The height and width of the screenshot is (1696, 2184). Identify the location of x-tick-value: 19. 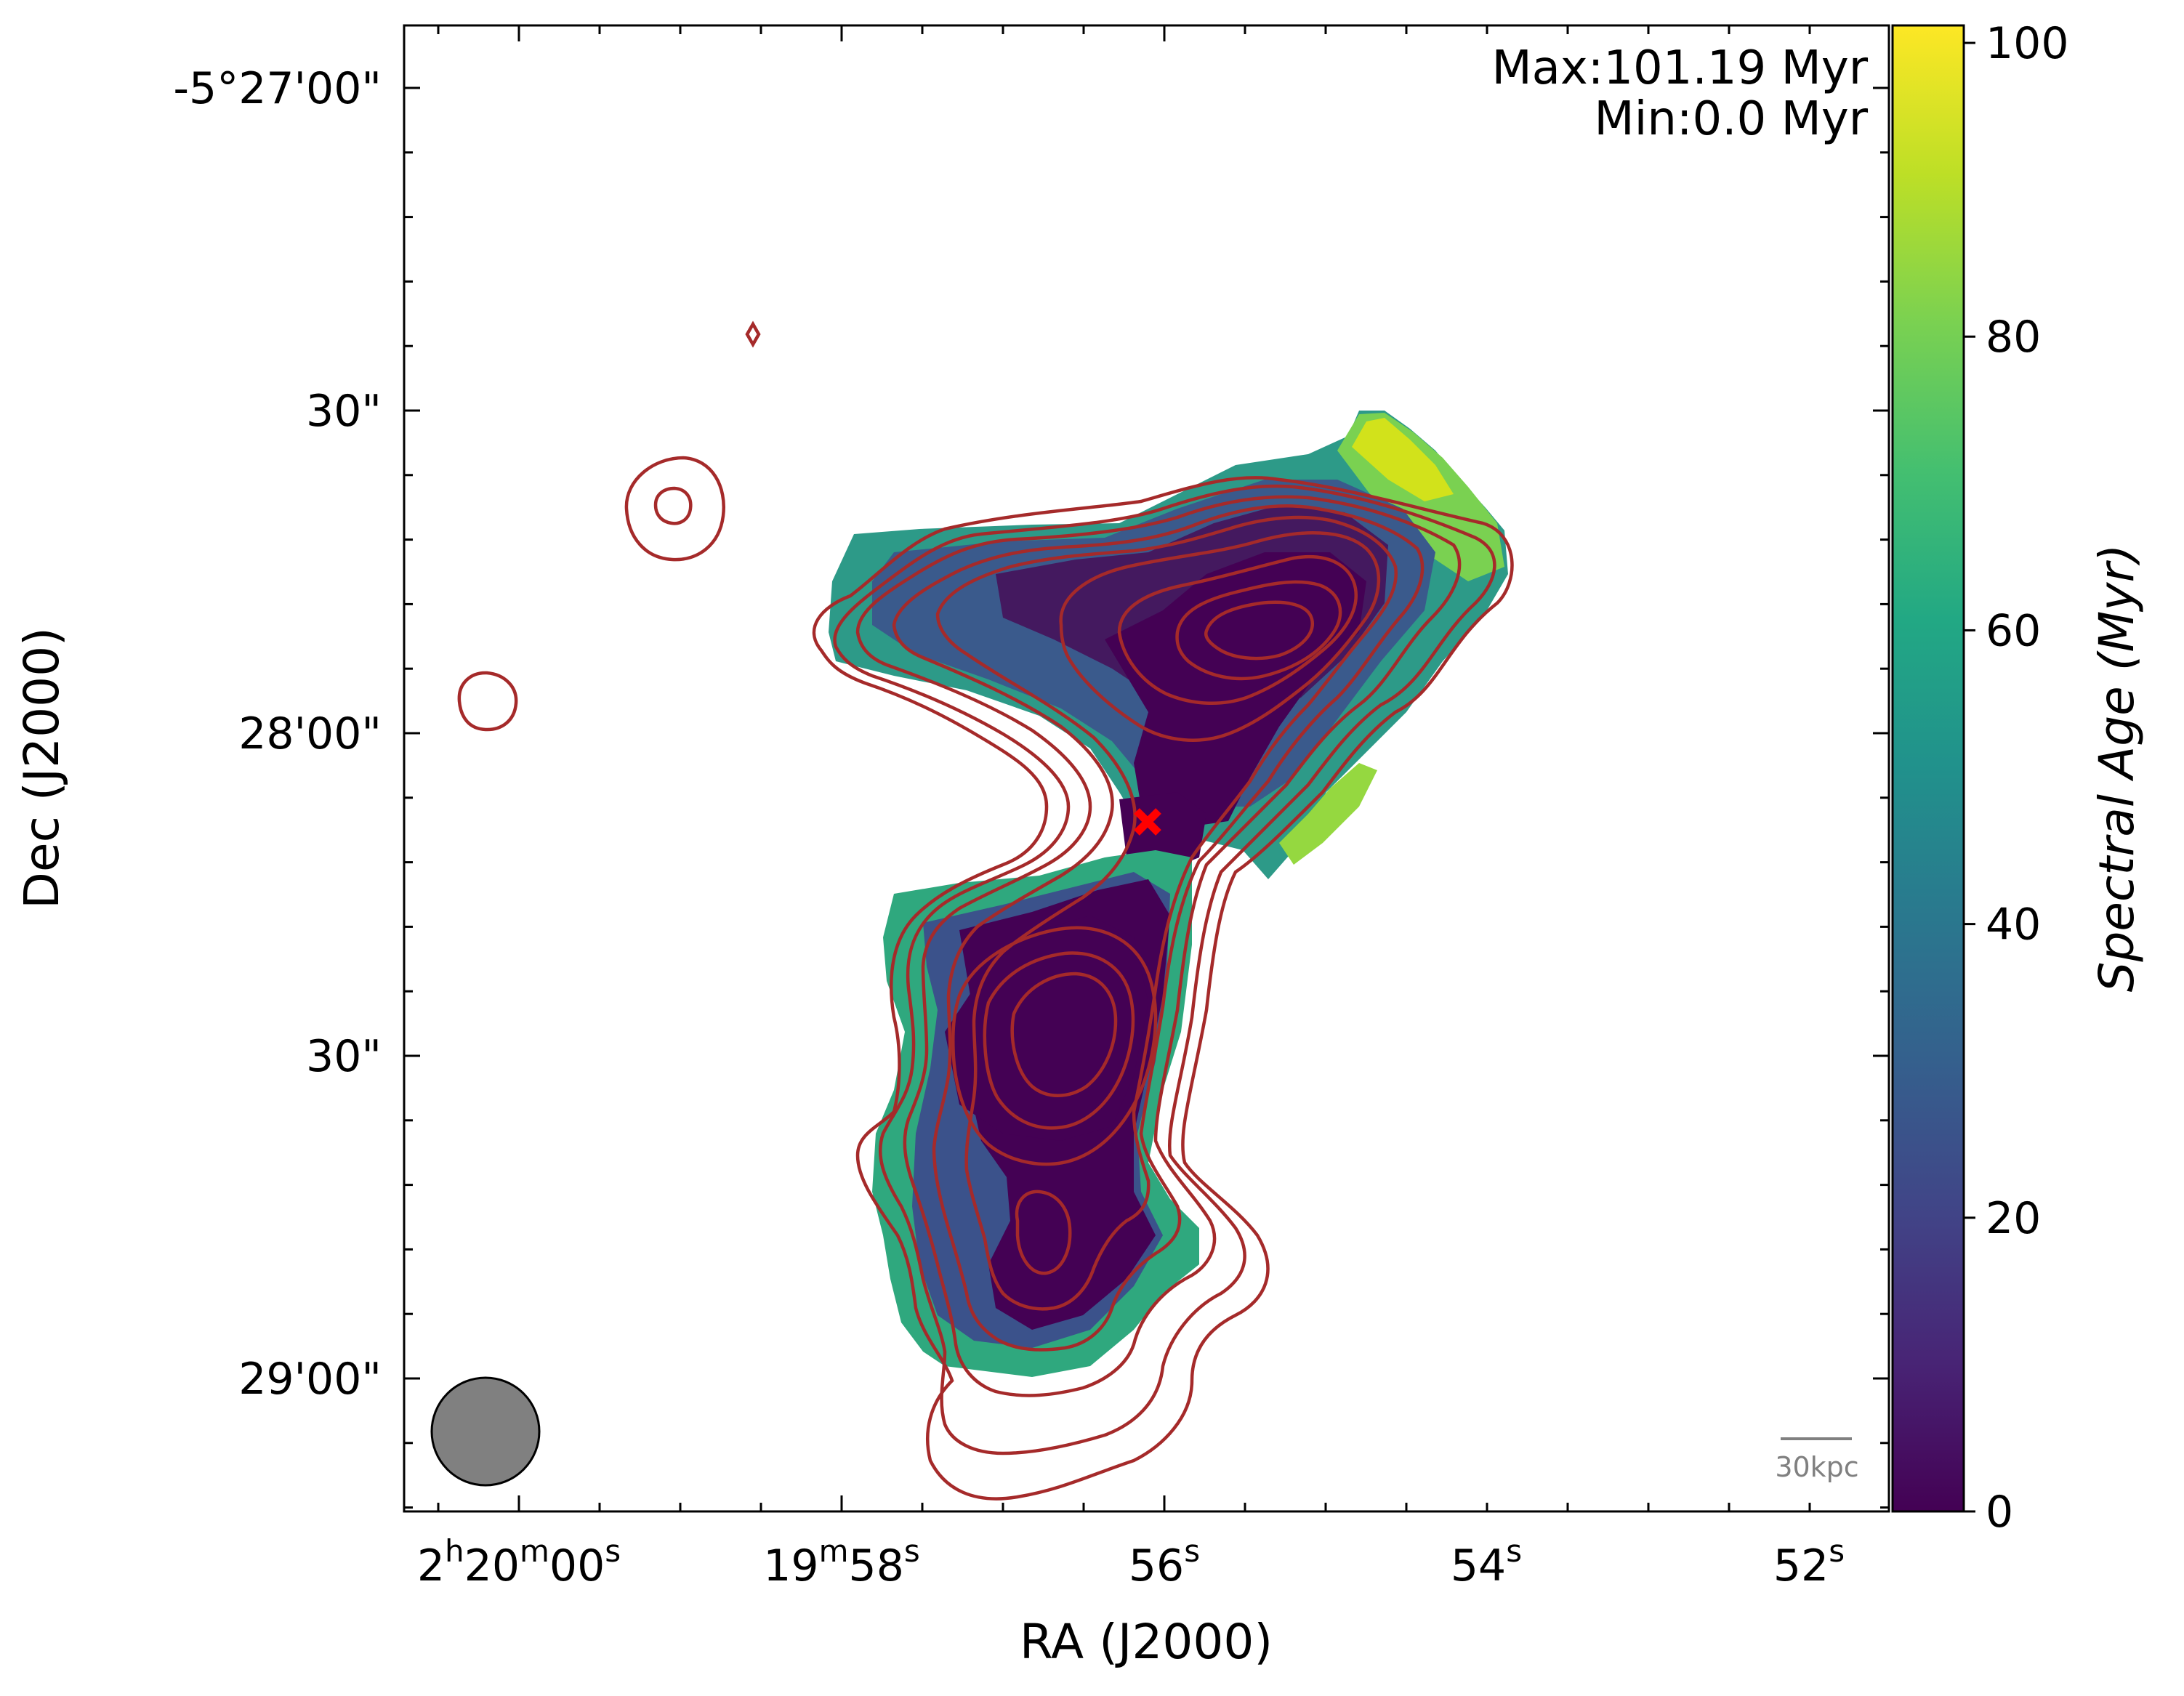
(790, 1566).